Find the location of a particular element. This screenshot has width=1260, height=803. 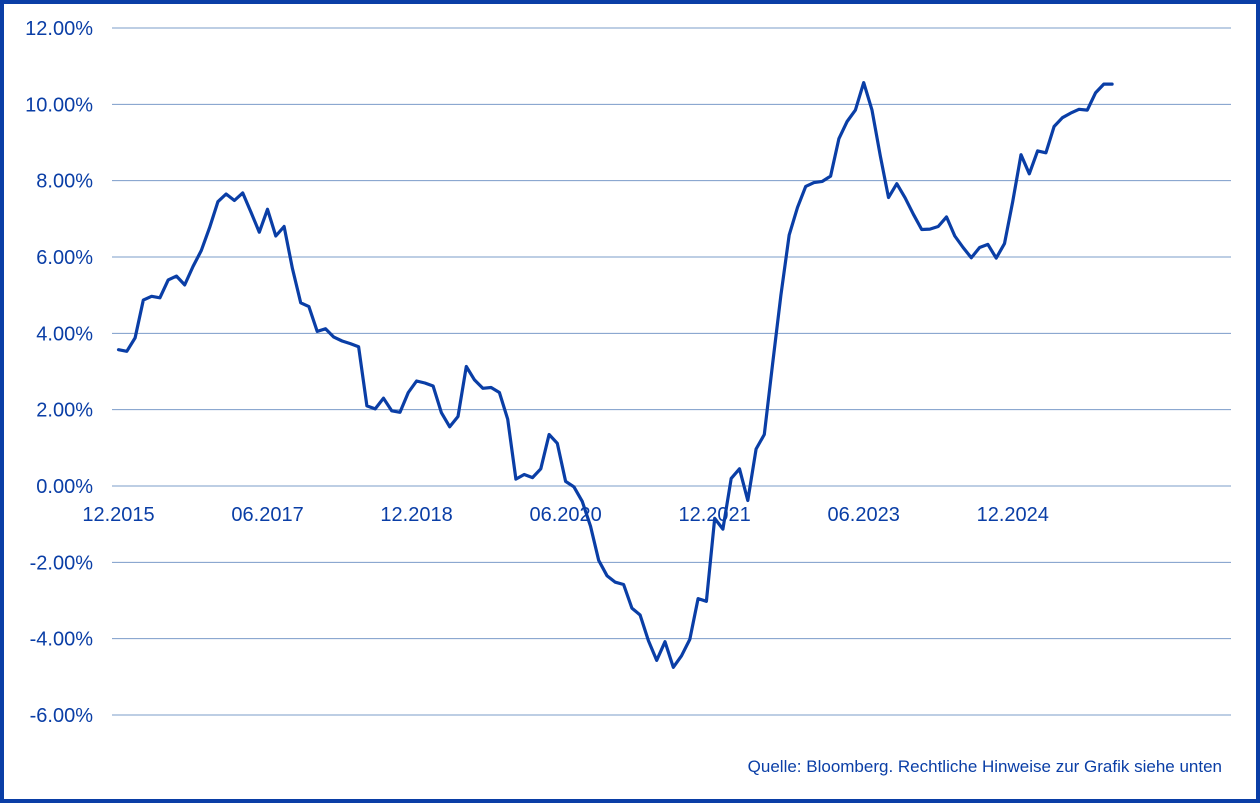

y-tick-label: 2.00% is located at coordinates (64, 411).